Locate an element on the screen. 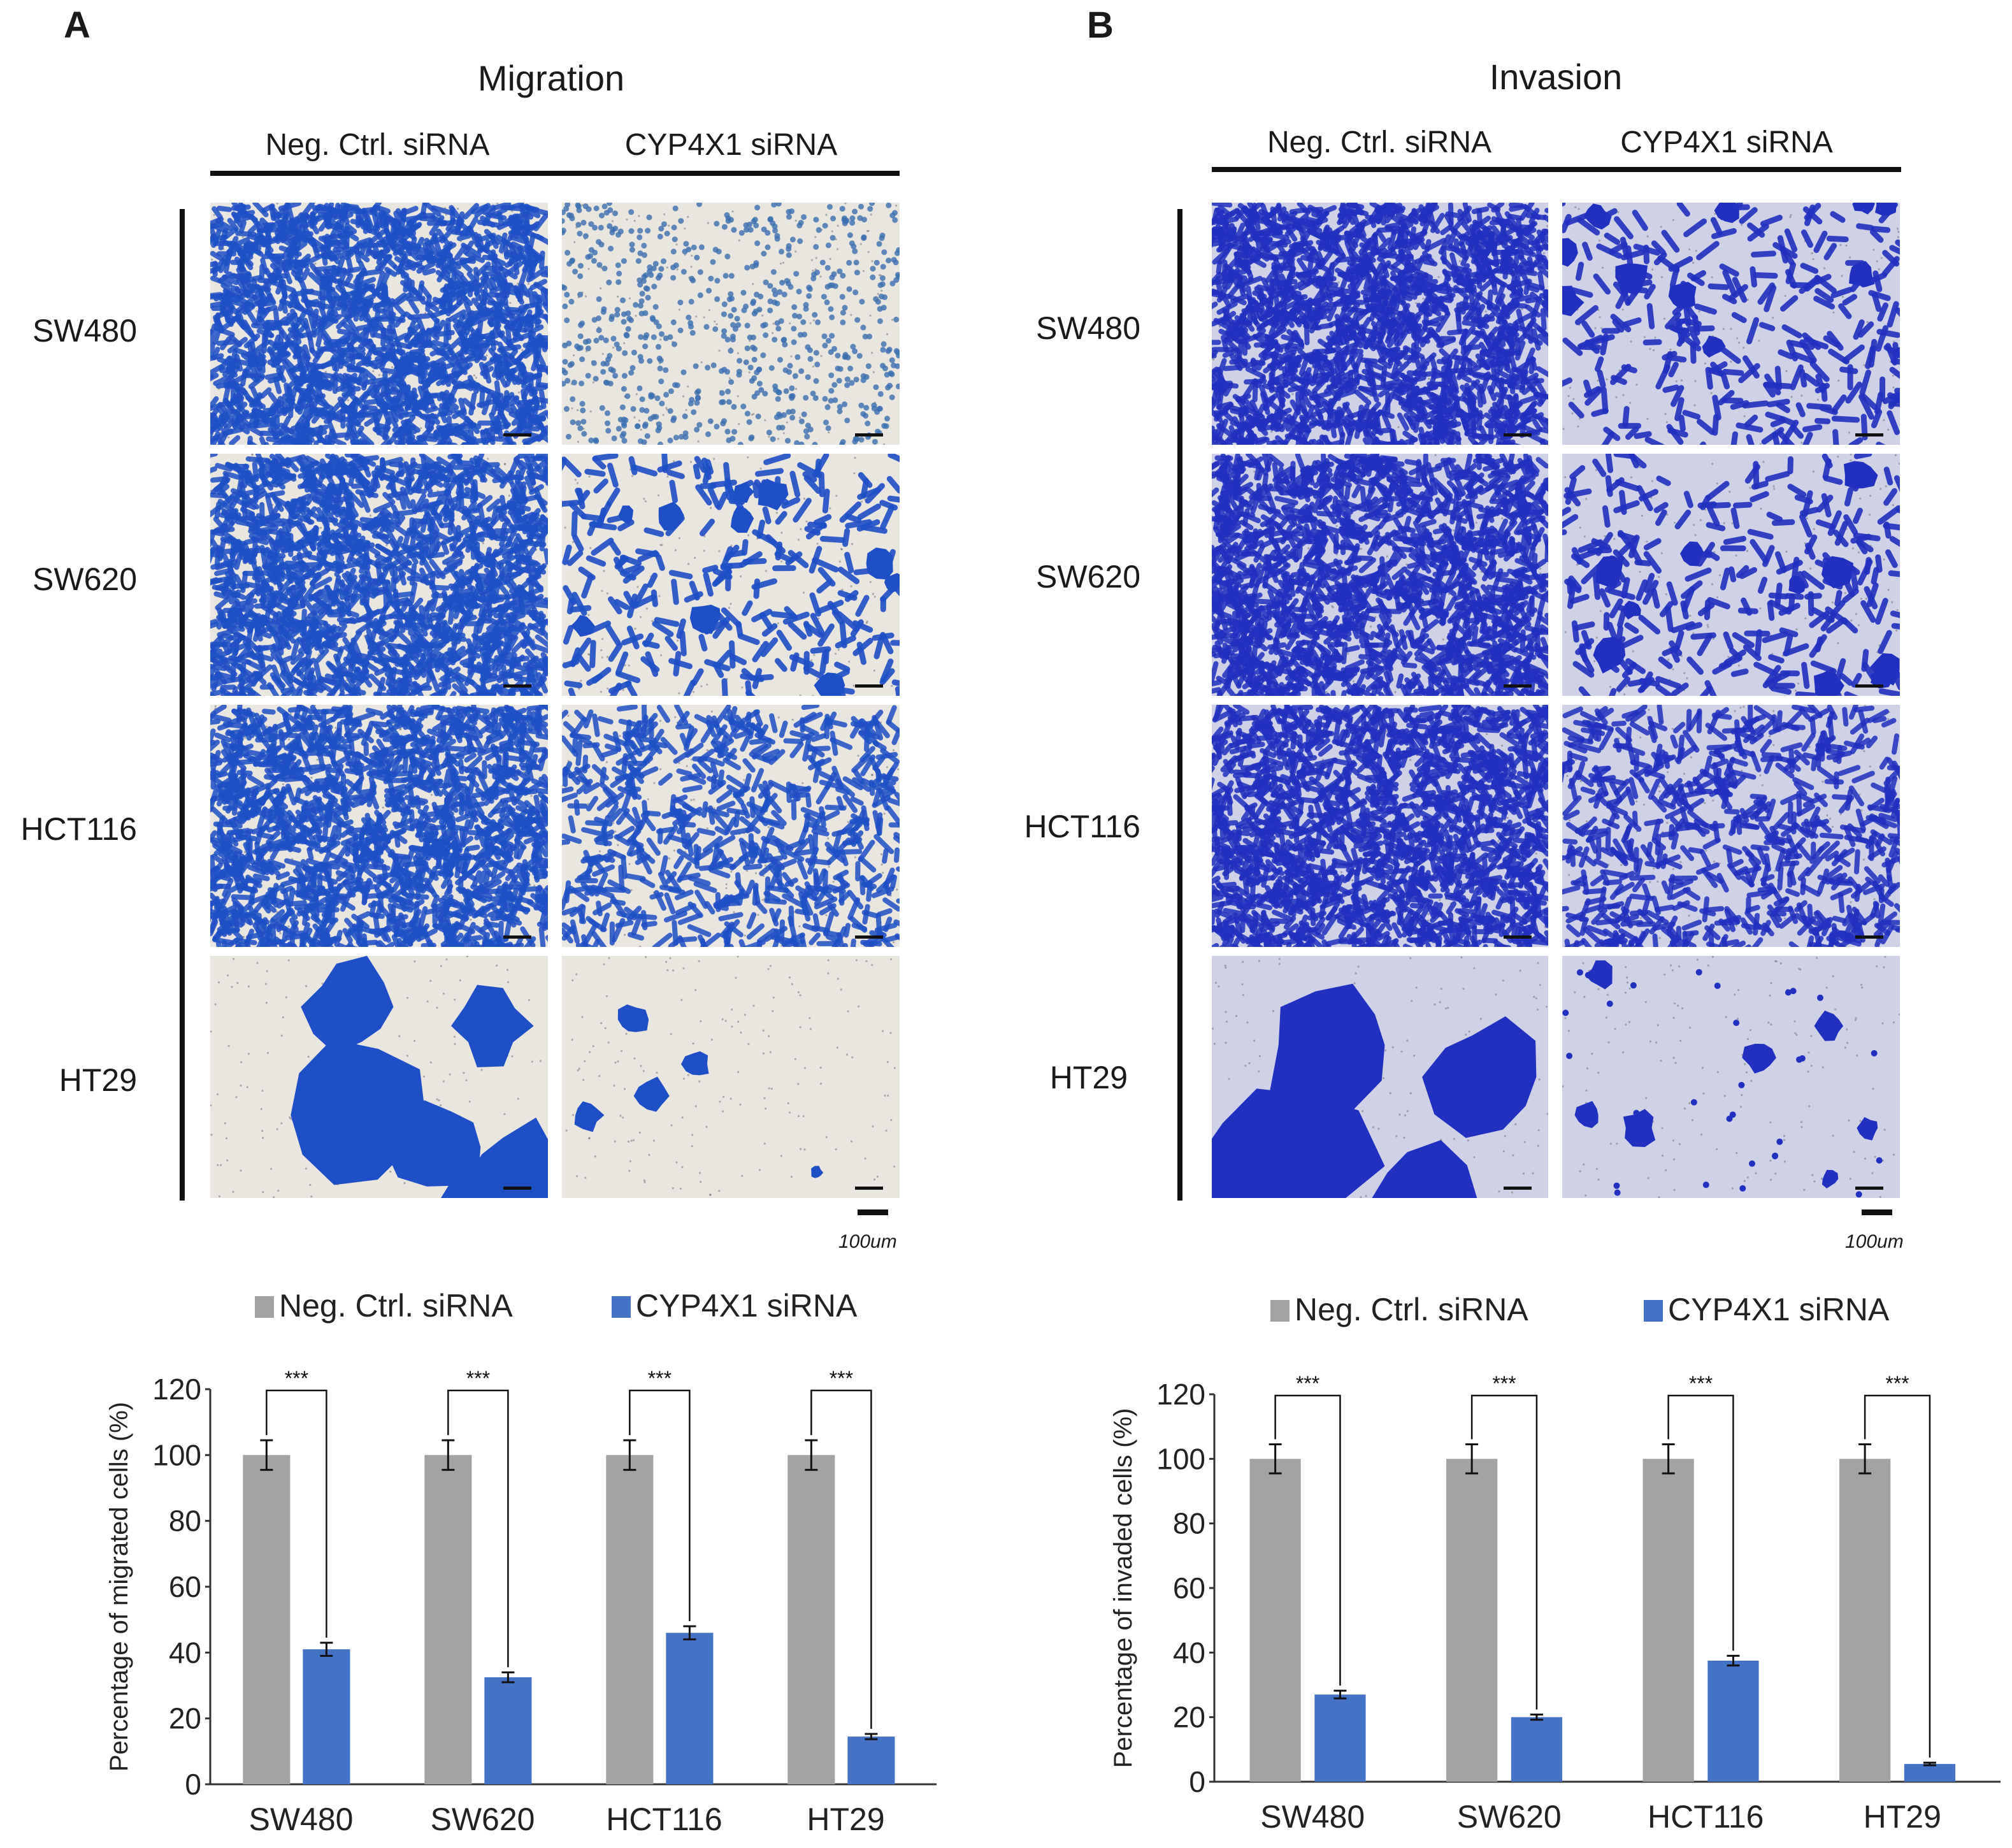 This screenshot has height=1848, width=2012. micrograph-b-cyp-hct116 is located at coordinates (1731, 826).